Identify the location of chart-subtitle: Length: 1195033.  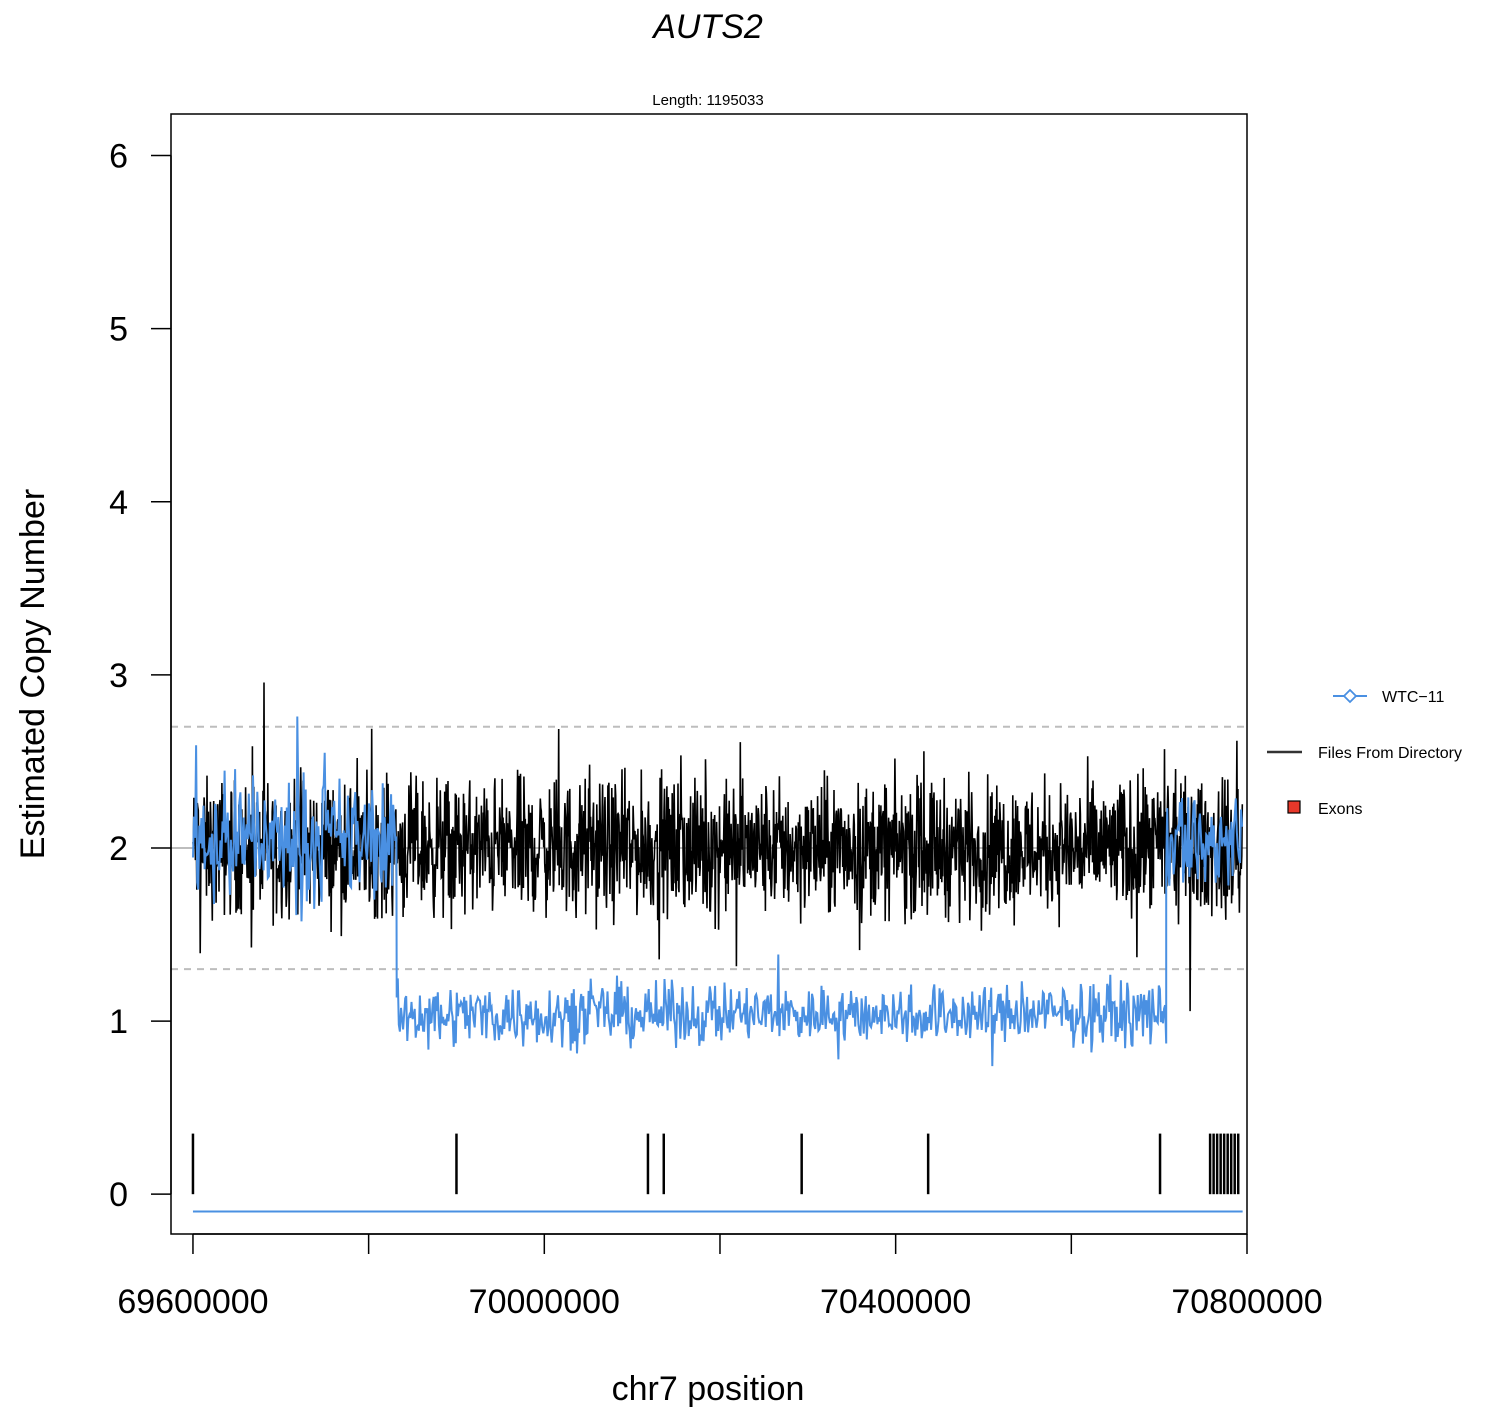
(708, 100).